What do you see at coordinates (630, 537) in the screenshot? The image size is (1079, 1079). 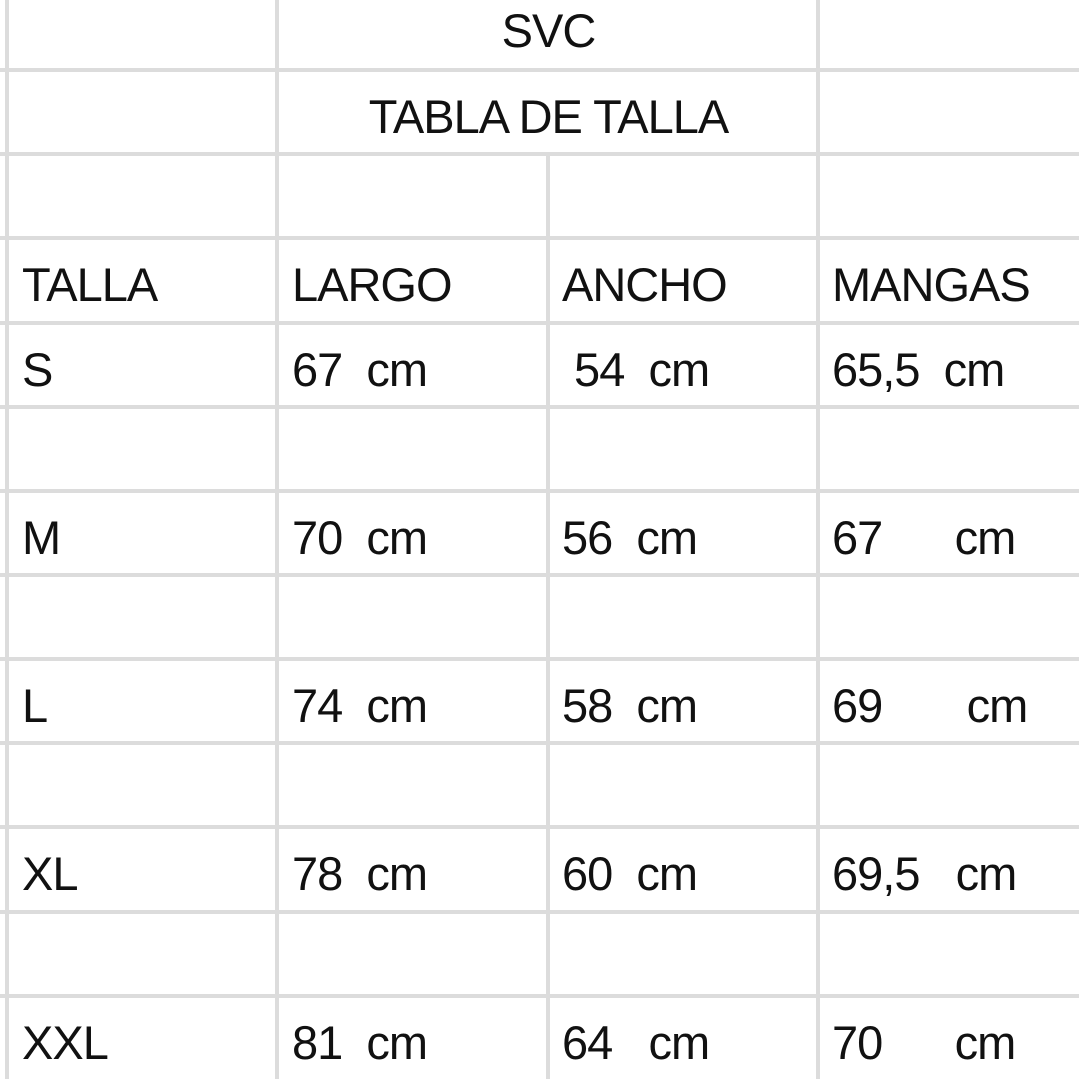 I see `data-cell-ancho: 56 cm` at bounding box center [630, 537].